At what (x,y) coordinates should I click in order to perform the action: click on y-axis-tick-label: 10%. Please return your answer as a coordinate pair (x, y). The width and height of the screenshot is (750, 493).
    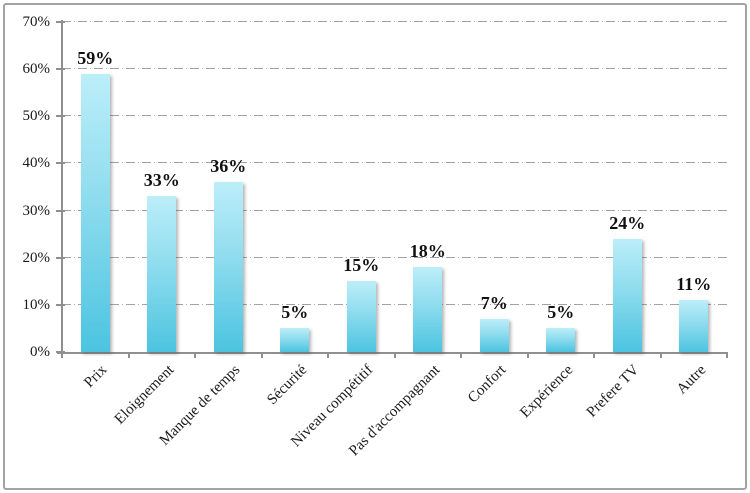
    Looking at the image, I should click on (36, 304).